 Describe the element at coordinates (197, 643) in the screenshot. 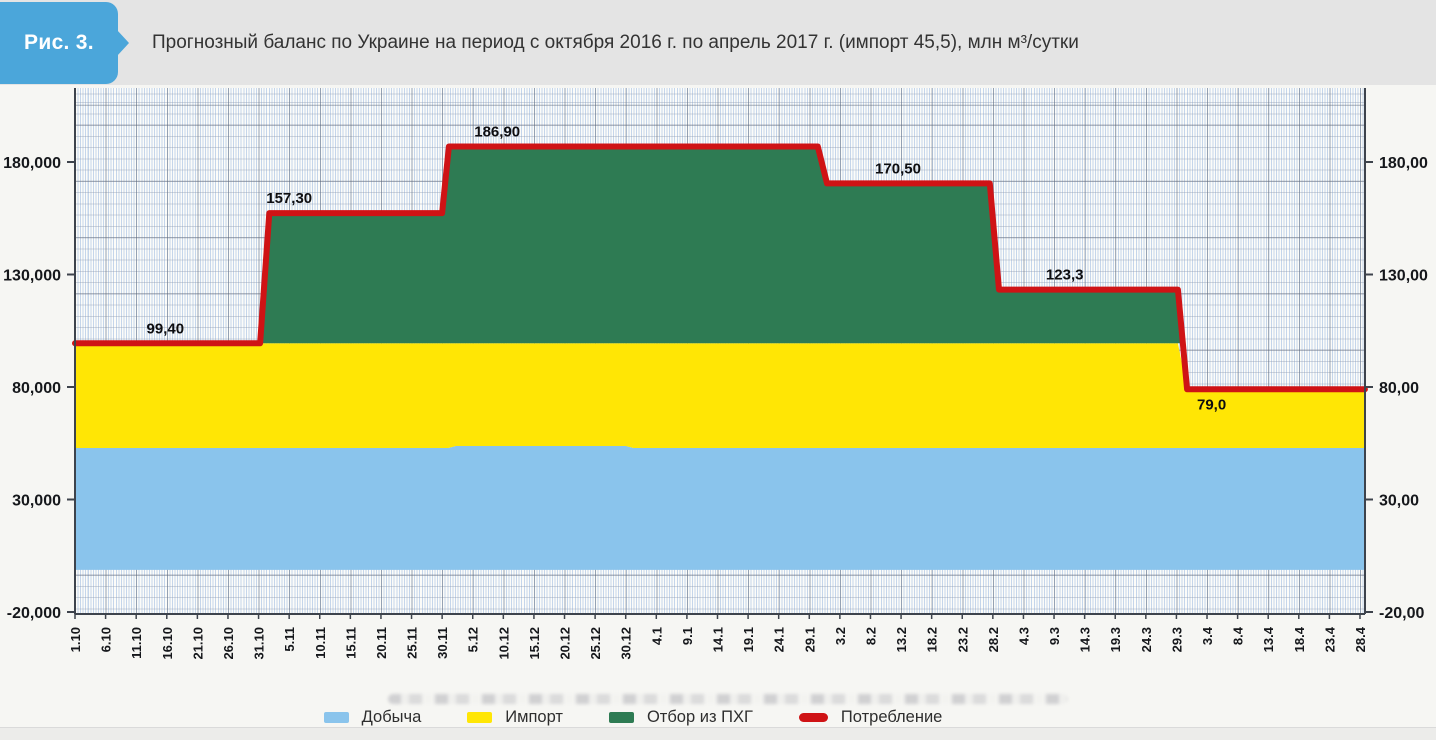

I see `x-axis-label: 21.10` at that location.